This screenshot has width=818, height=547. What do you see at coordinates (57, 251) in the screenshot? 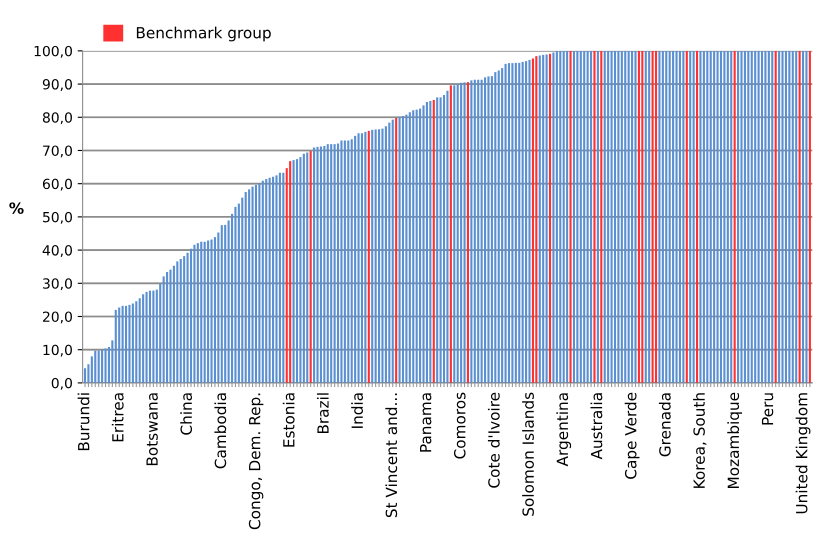
I see `y-tick-label: 40,0` at bounding box center [57, 251].